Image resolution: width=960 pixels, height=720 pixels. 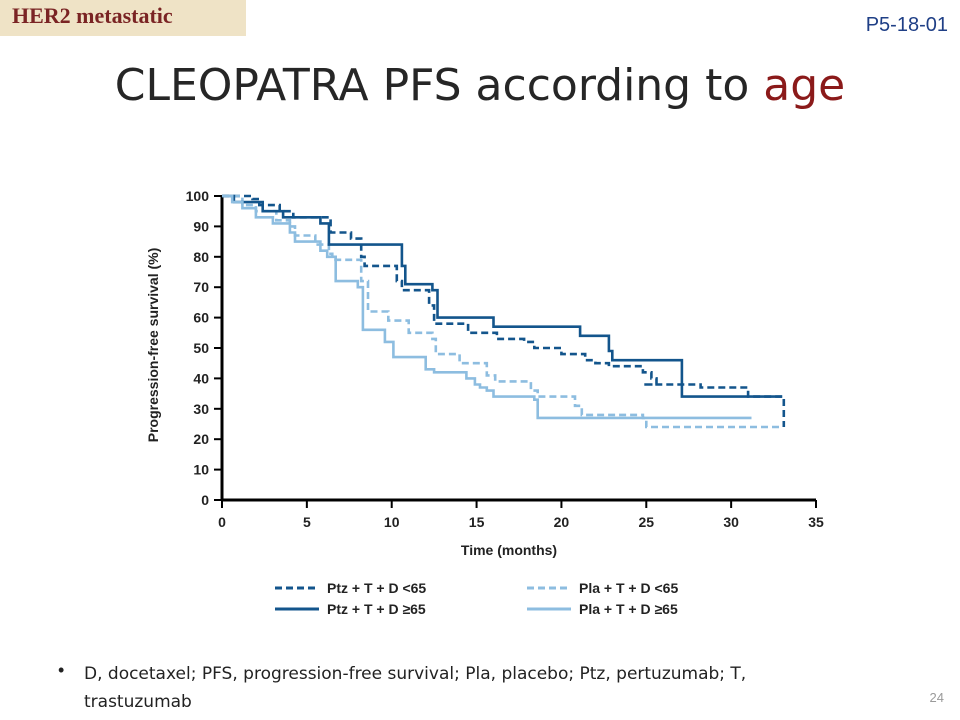 I want to click on title-accent-text: age, so click(x=804, y=85).